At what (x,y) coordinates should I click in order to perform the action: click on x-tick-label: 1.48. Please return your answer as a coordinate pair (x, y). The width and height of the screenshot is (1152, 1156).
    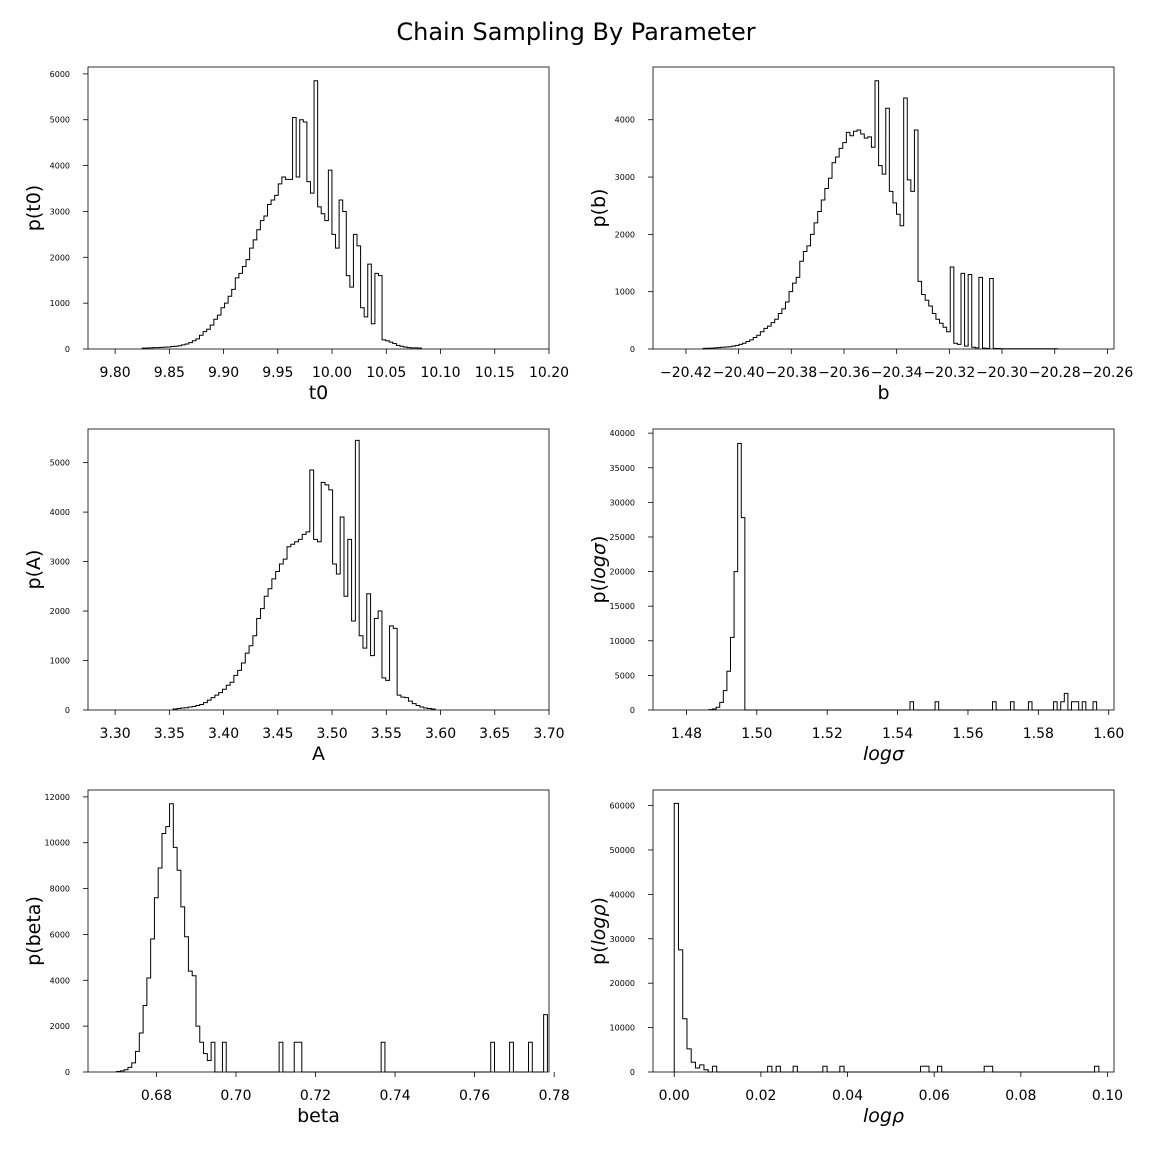
    Looking at the image, I should click on (686, 734).